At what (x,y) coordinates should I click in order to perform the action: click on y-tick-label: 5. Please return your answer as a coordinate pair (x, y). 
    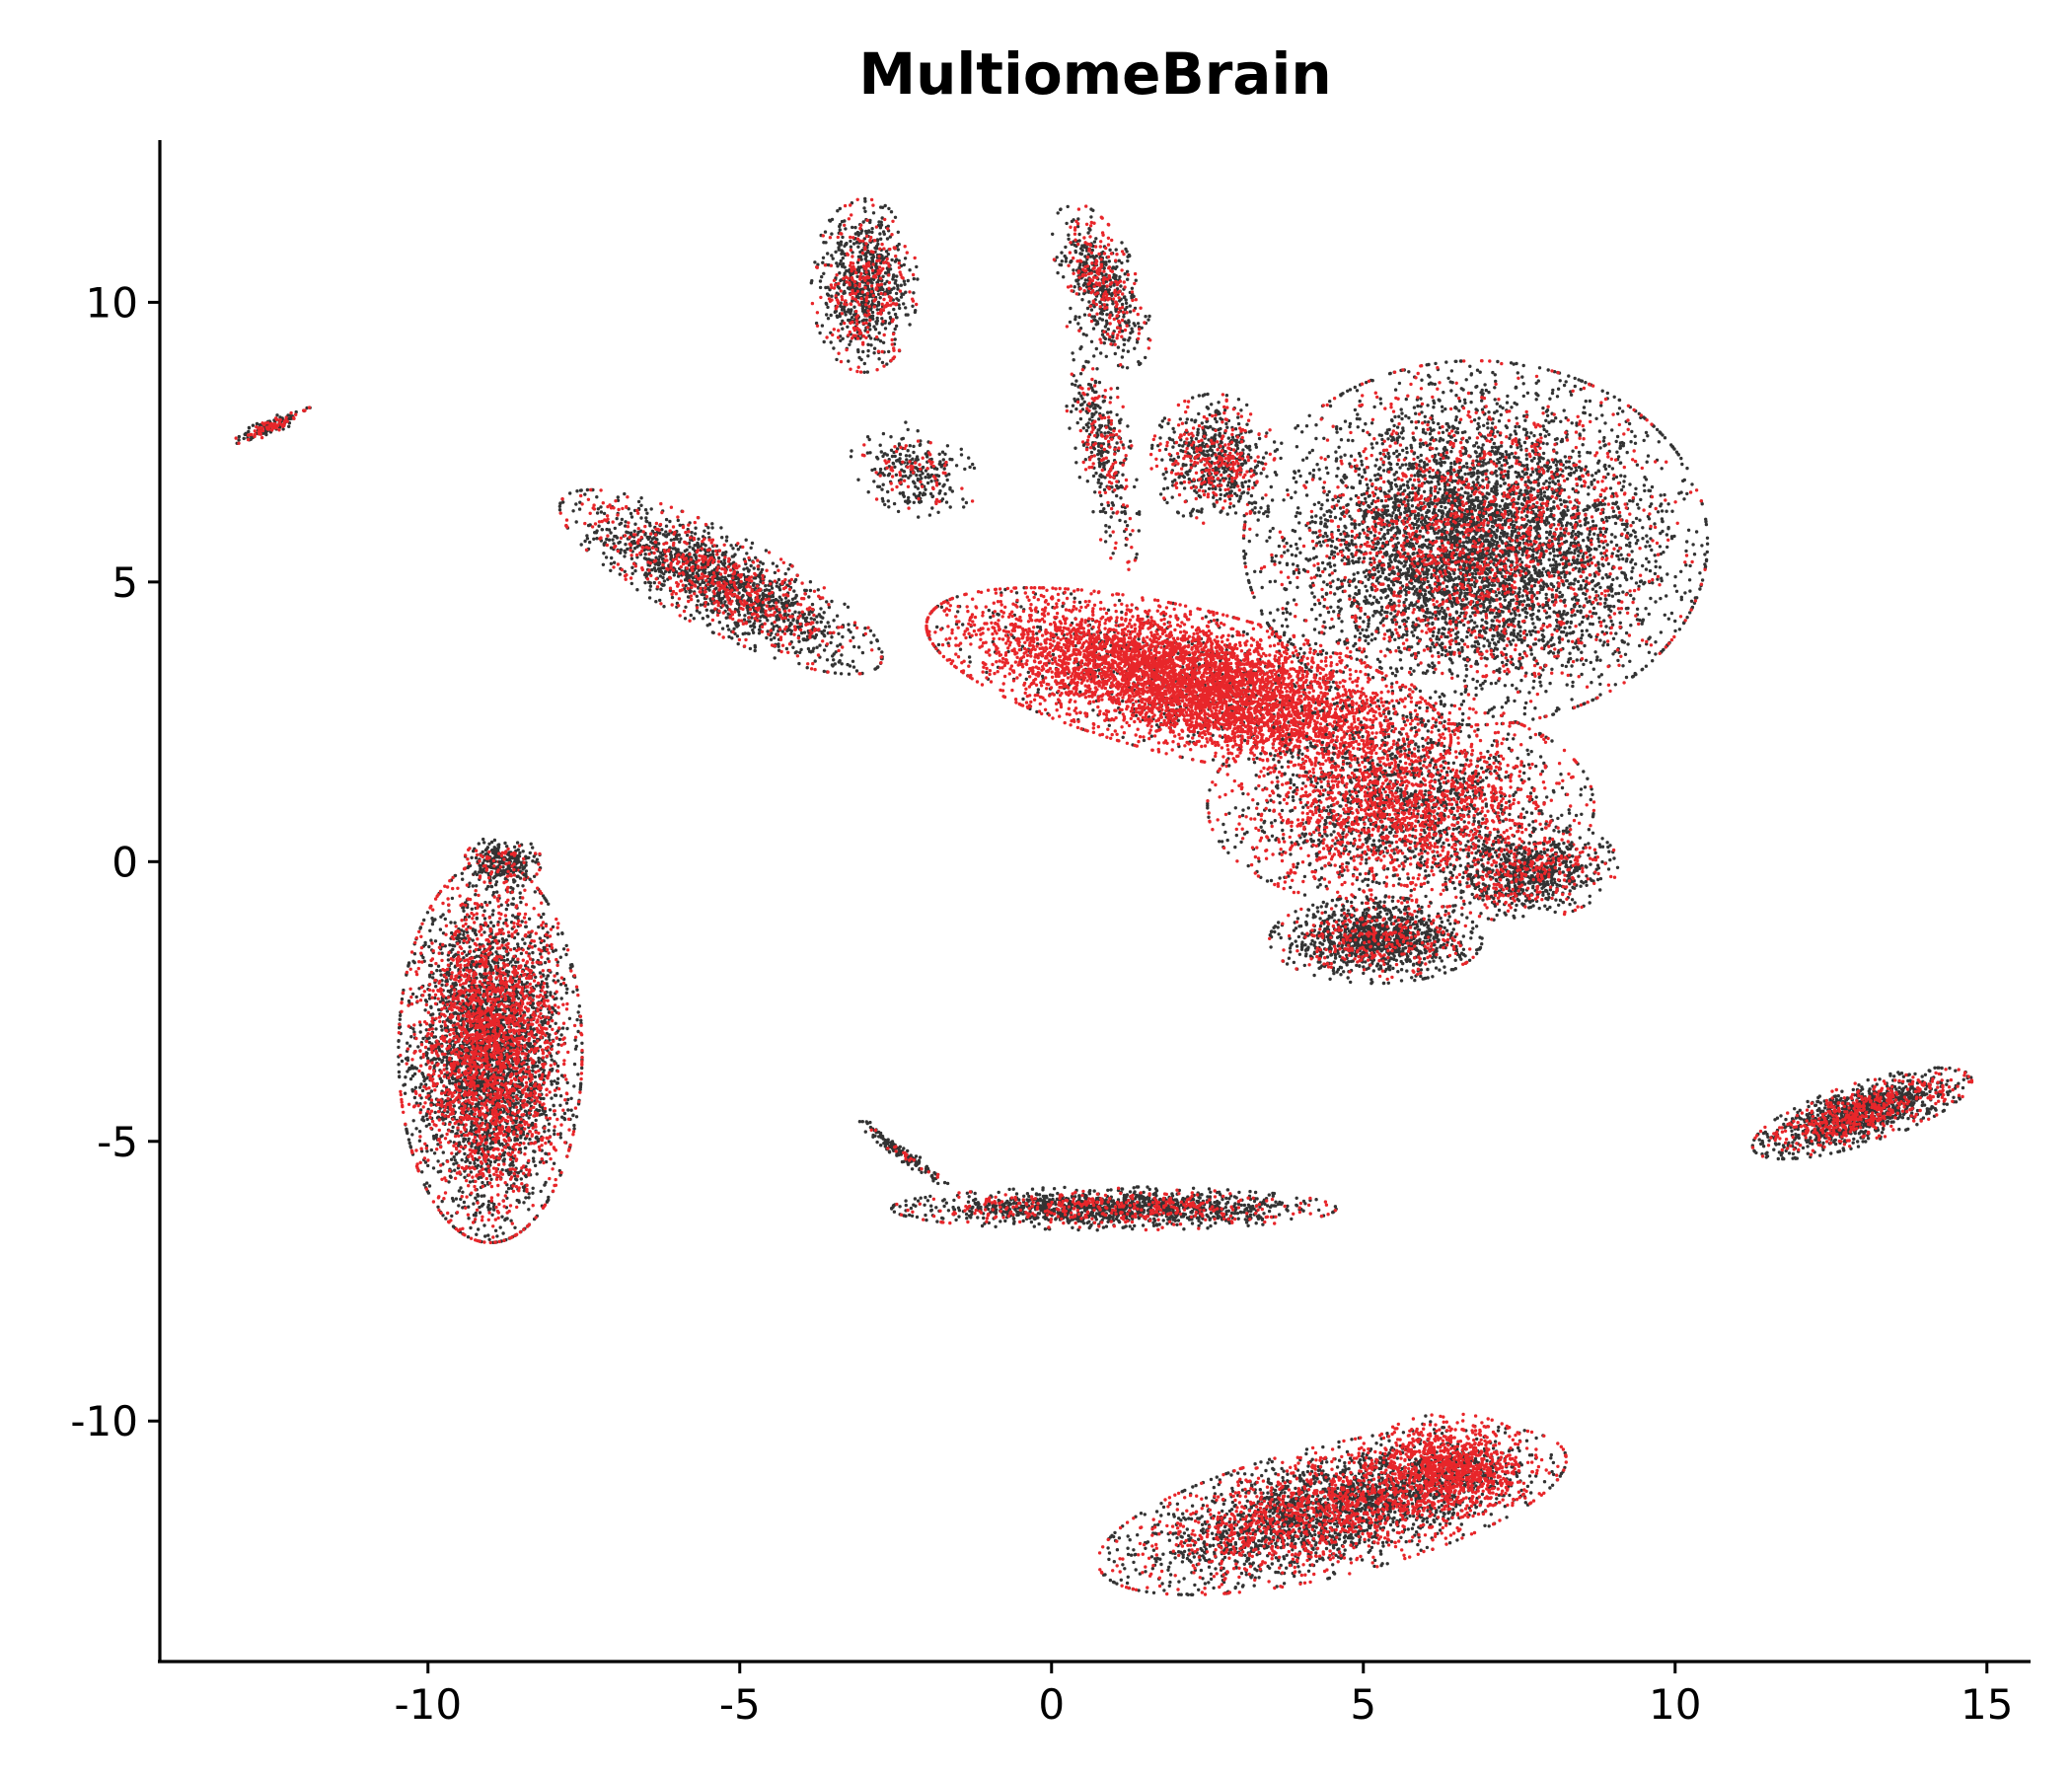
    Looking at the image, I should click on (125, 583).